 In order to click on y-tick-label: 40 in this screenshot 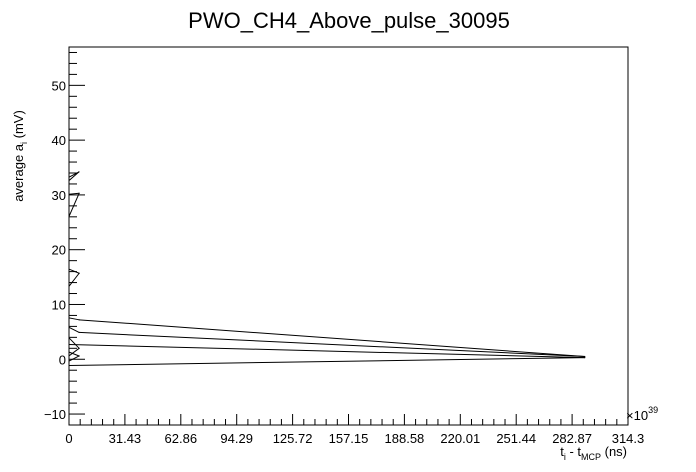, I will do `click(59, 140)`.